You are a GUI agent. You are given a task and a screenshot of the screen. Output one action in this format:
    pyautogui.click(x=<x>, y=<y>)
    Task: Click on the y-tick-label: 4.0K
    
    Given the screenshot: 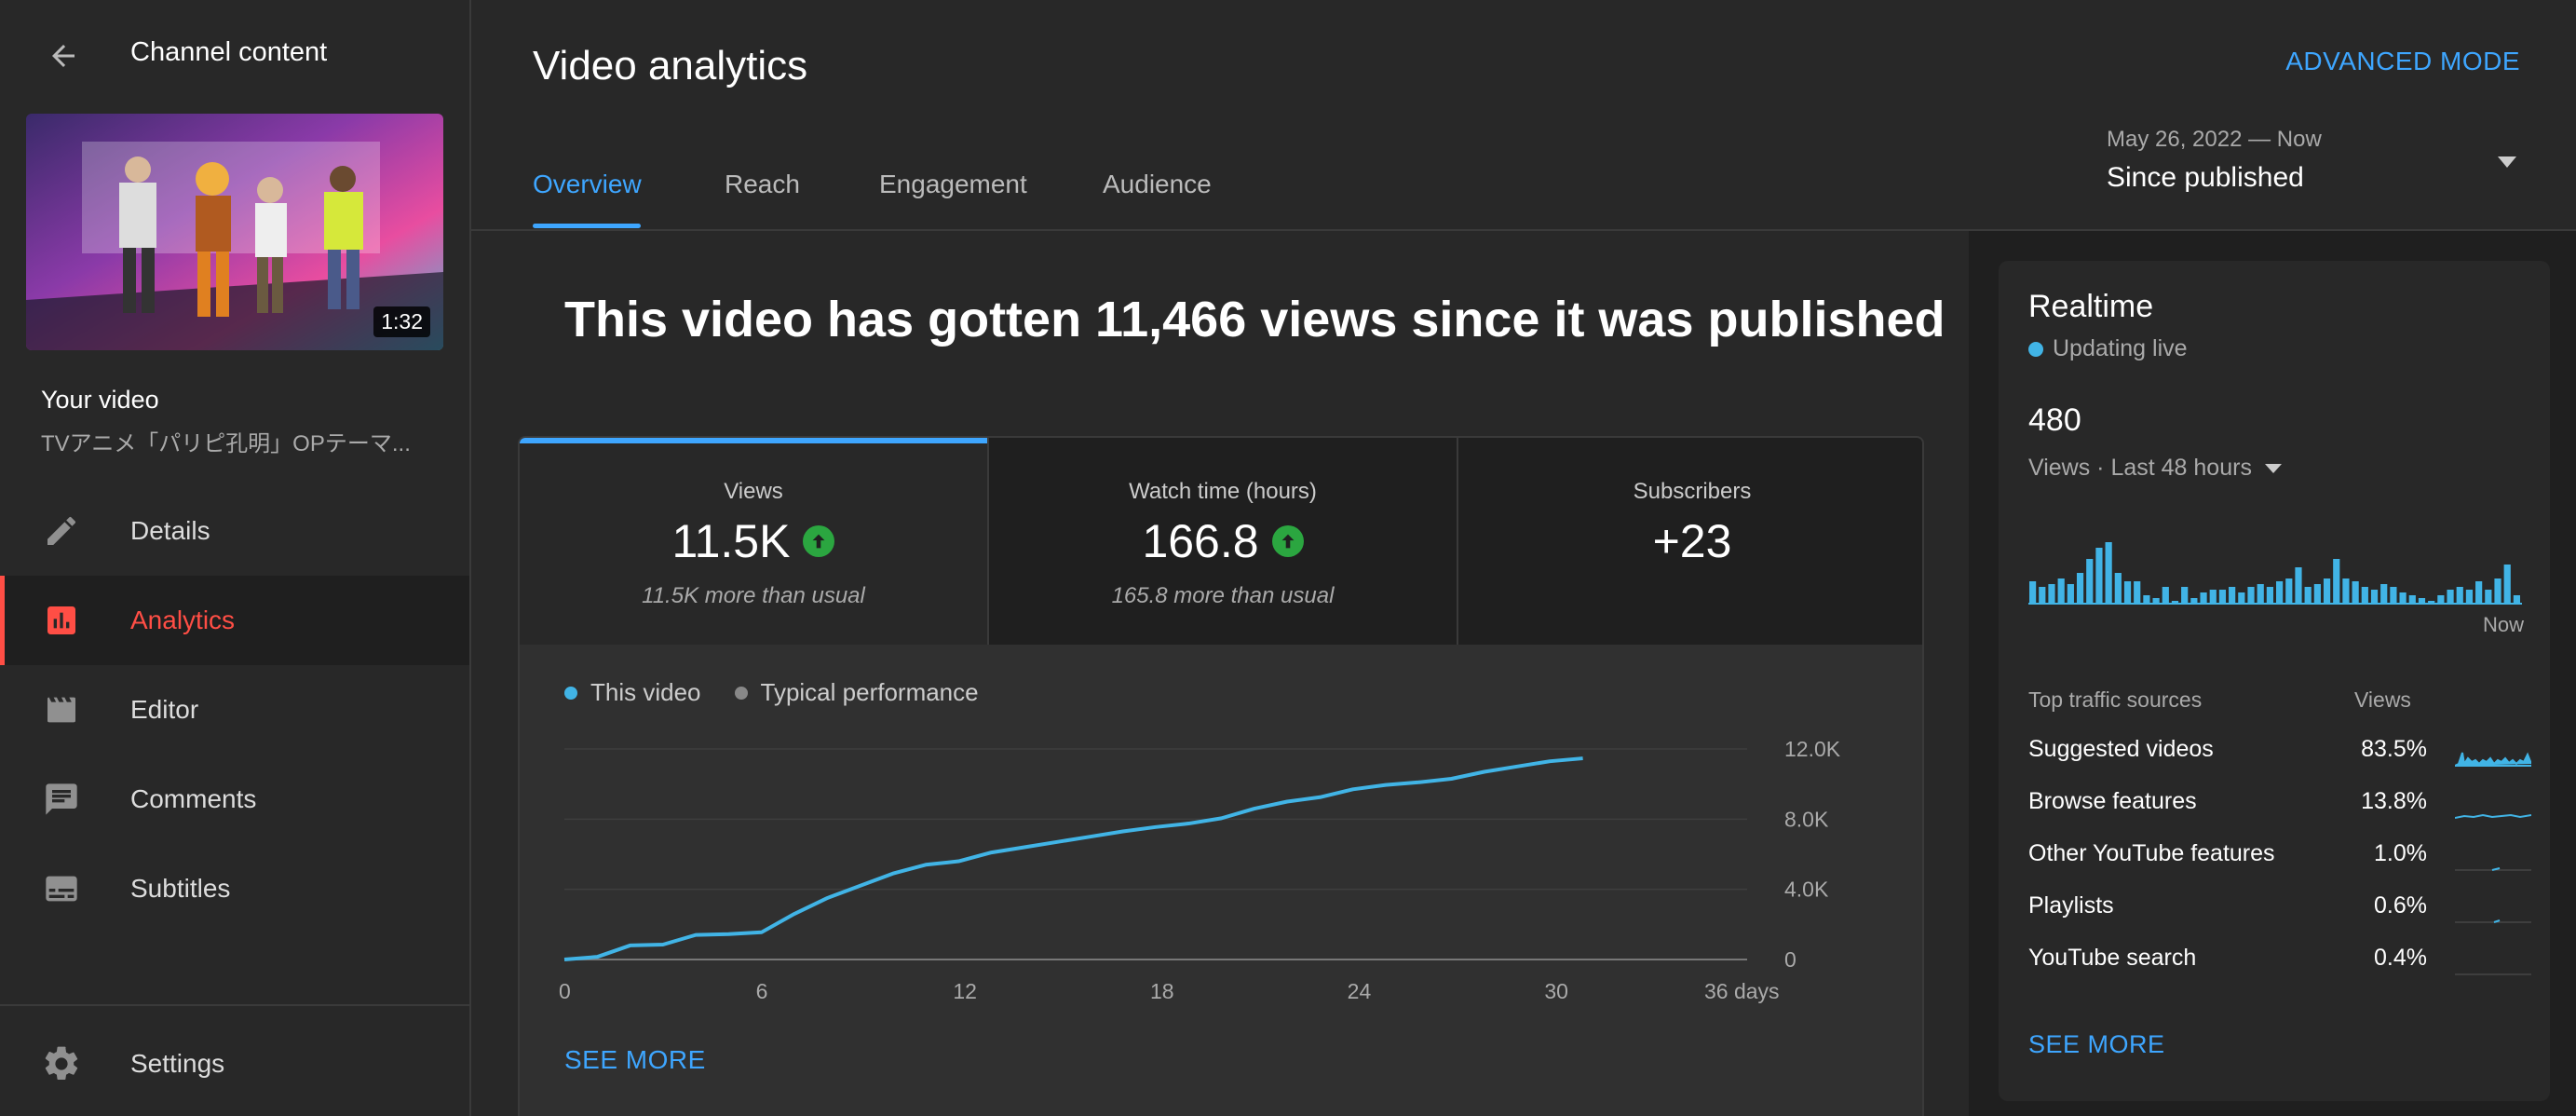 What is the action you would take?
    pyautogui.click(x=1806, y=890)
    